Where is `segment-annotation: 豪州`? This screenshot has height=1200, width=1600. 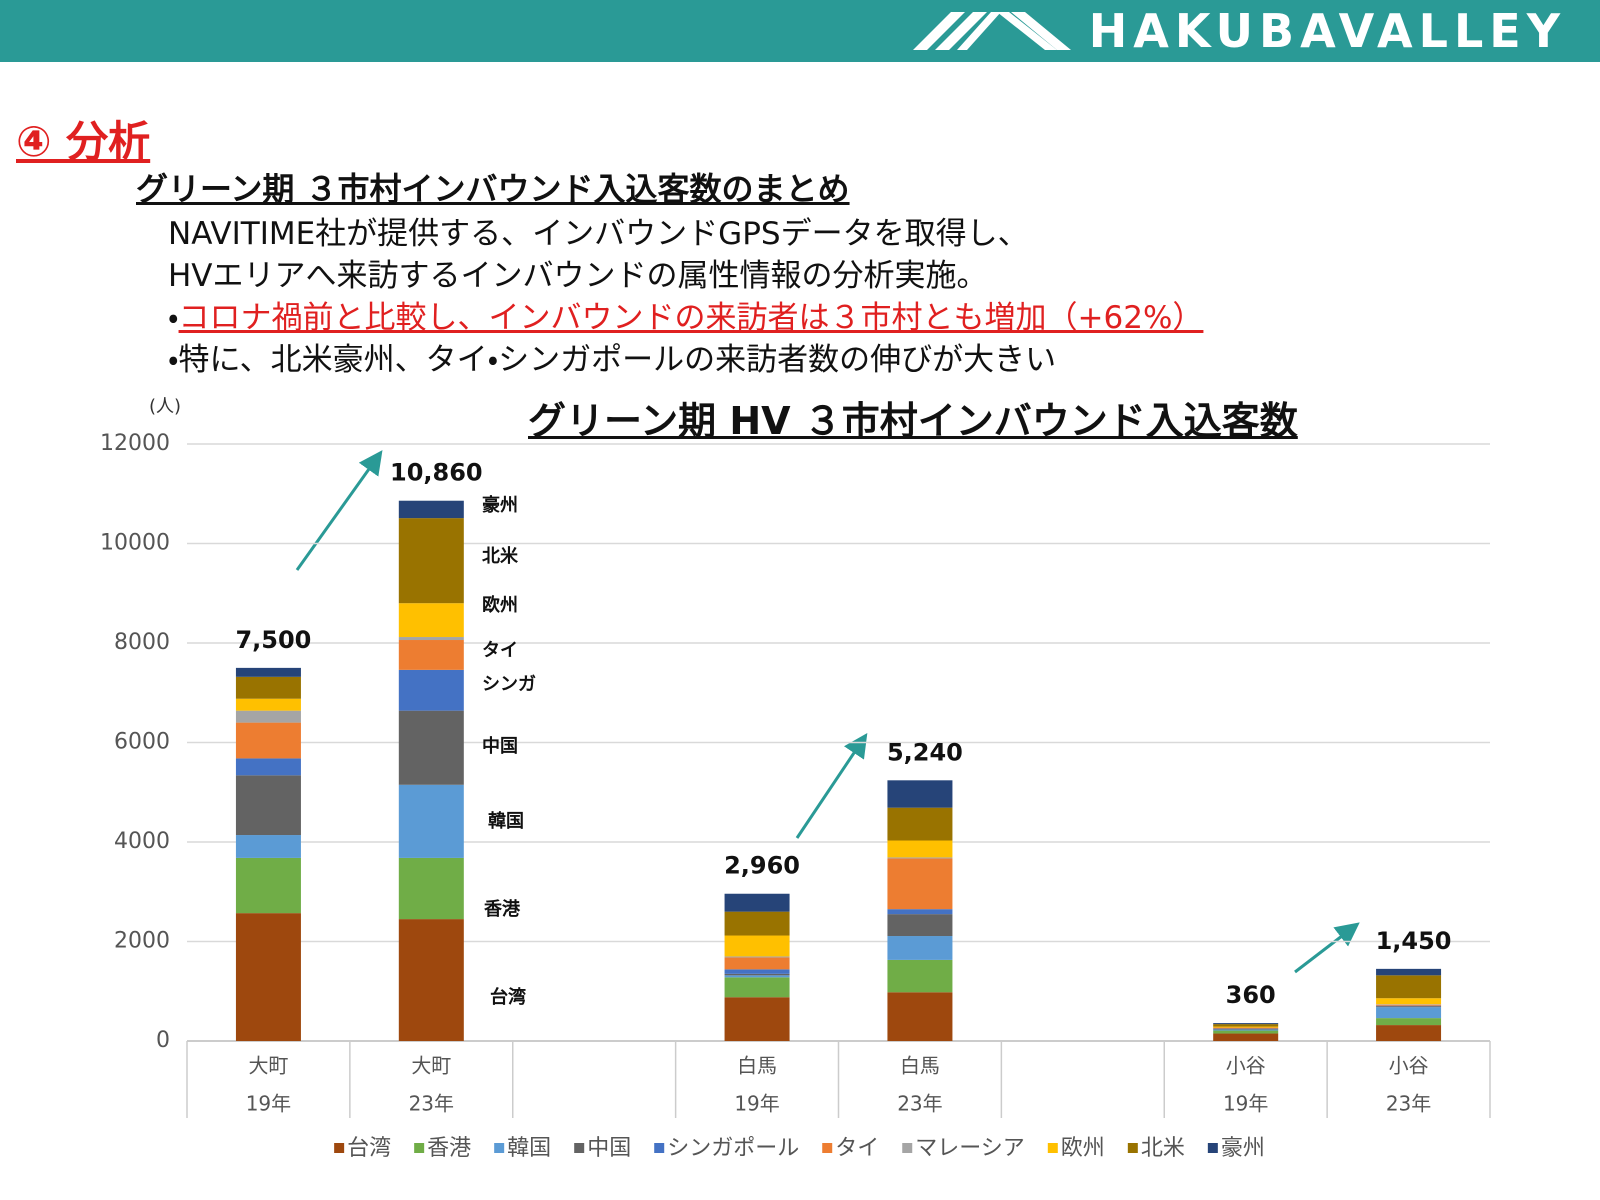
segment-annotation: 豪州 is located at coordinates (500, 505).